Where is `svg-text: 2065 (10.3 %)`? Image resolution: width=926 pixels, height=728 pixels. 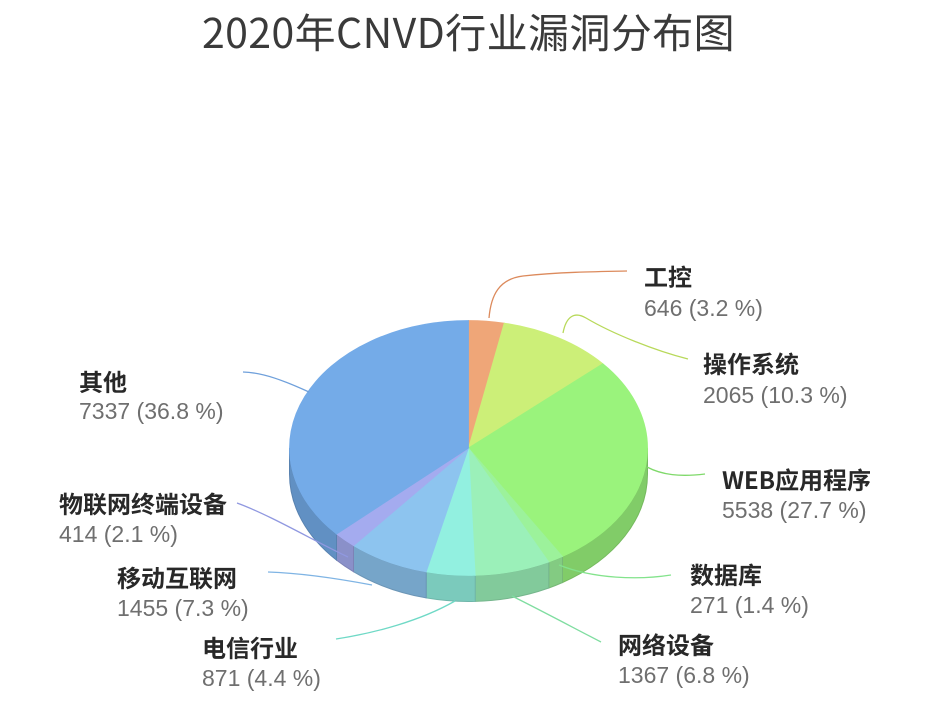 svg-text: 2065 (10.3 %) is located at coordinates (775, 395).